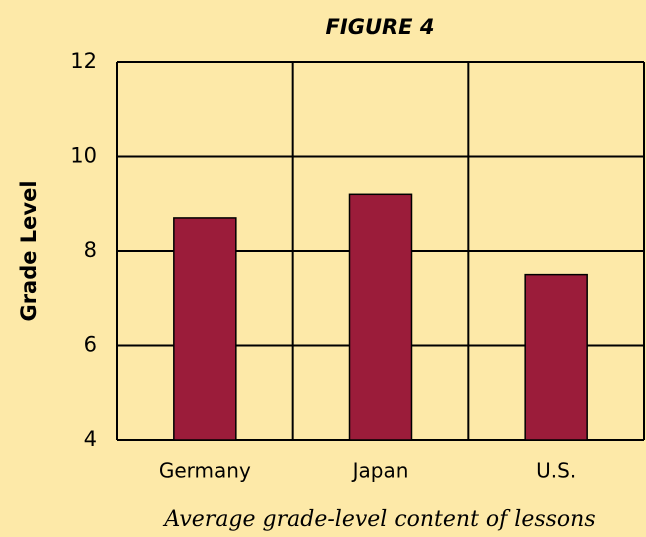 The image size is (646, 537). What do you see at coordinates (83, 156) in the screenshot?
I see `y-tick-label: 10` at bounding box center [83, 156].